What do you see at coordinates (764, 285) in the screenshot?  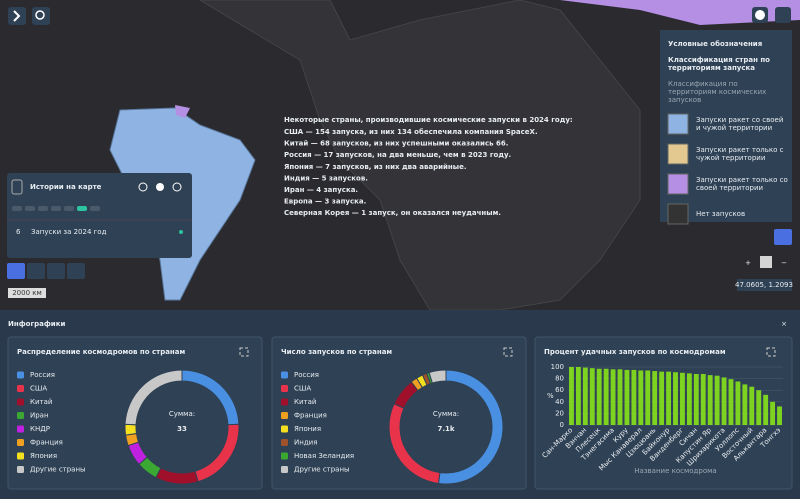 I see `coords-box` at bounding box center [764, 285].